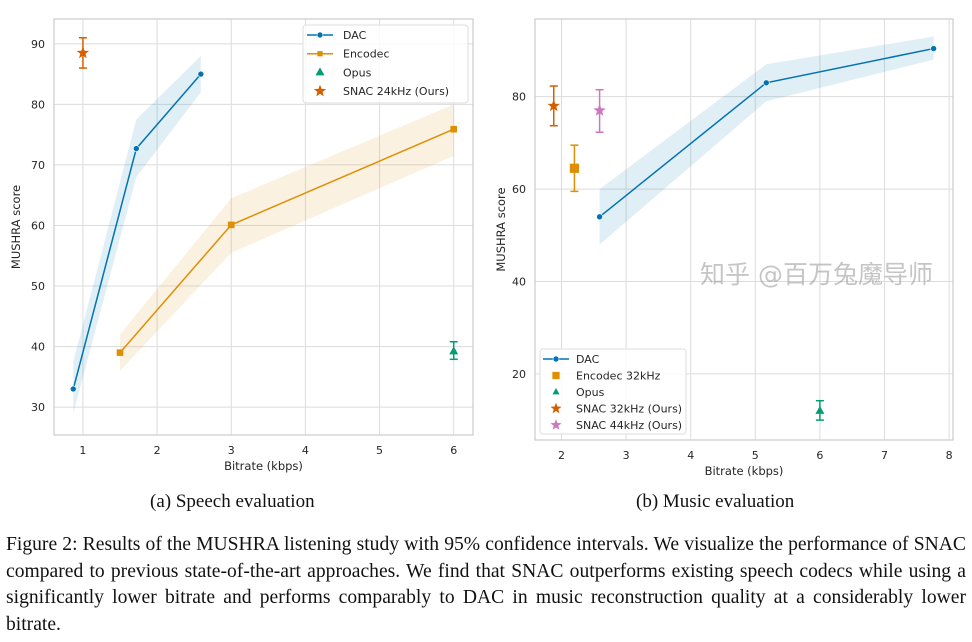 This screenshot has height=642, width=972. I want to click on y-tick-label: 70, so click(38, 165).